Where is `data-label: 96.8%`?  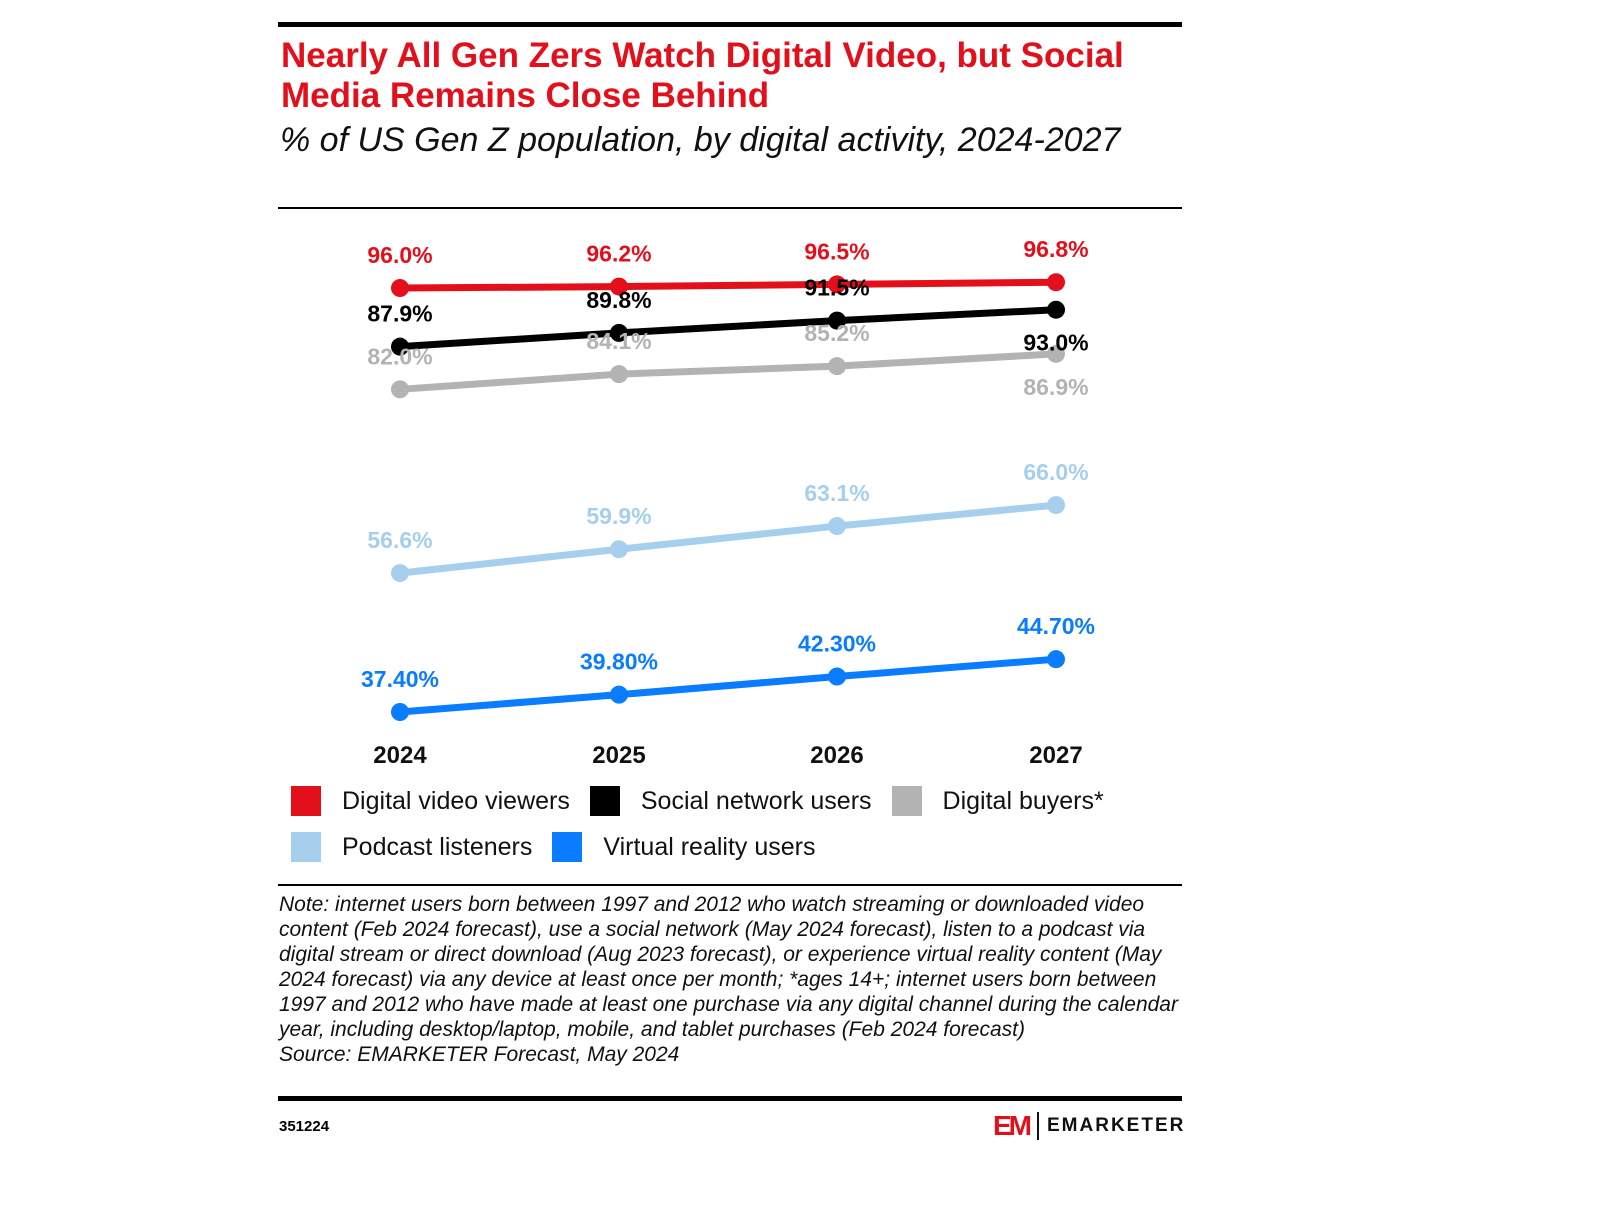 data-label: 96.8% is located at coordinates (1055, 249).